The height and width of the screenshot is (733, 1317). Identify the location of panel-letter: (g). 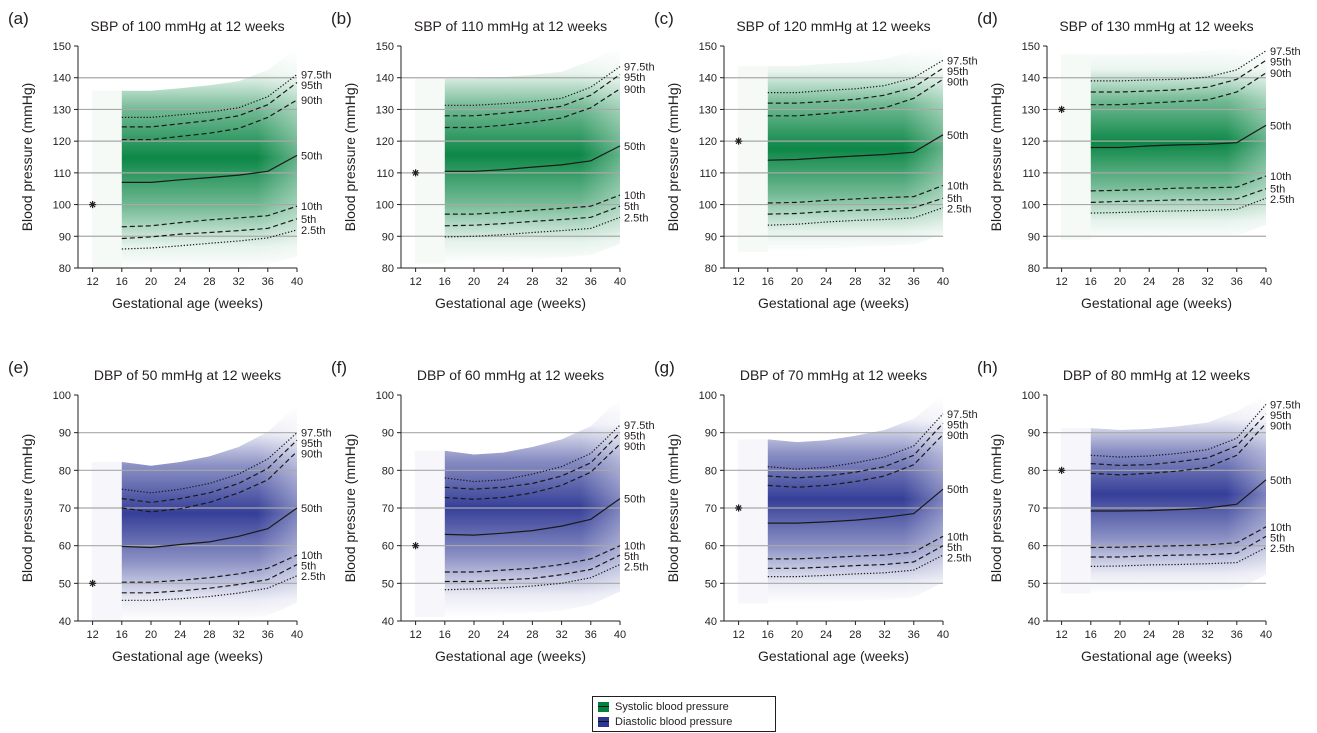
(664, 367).